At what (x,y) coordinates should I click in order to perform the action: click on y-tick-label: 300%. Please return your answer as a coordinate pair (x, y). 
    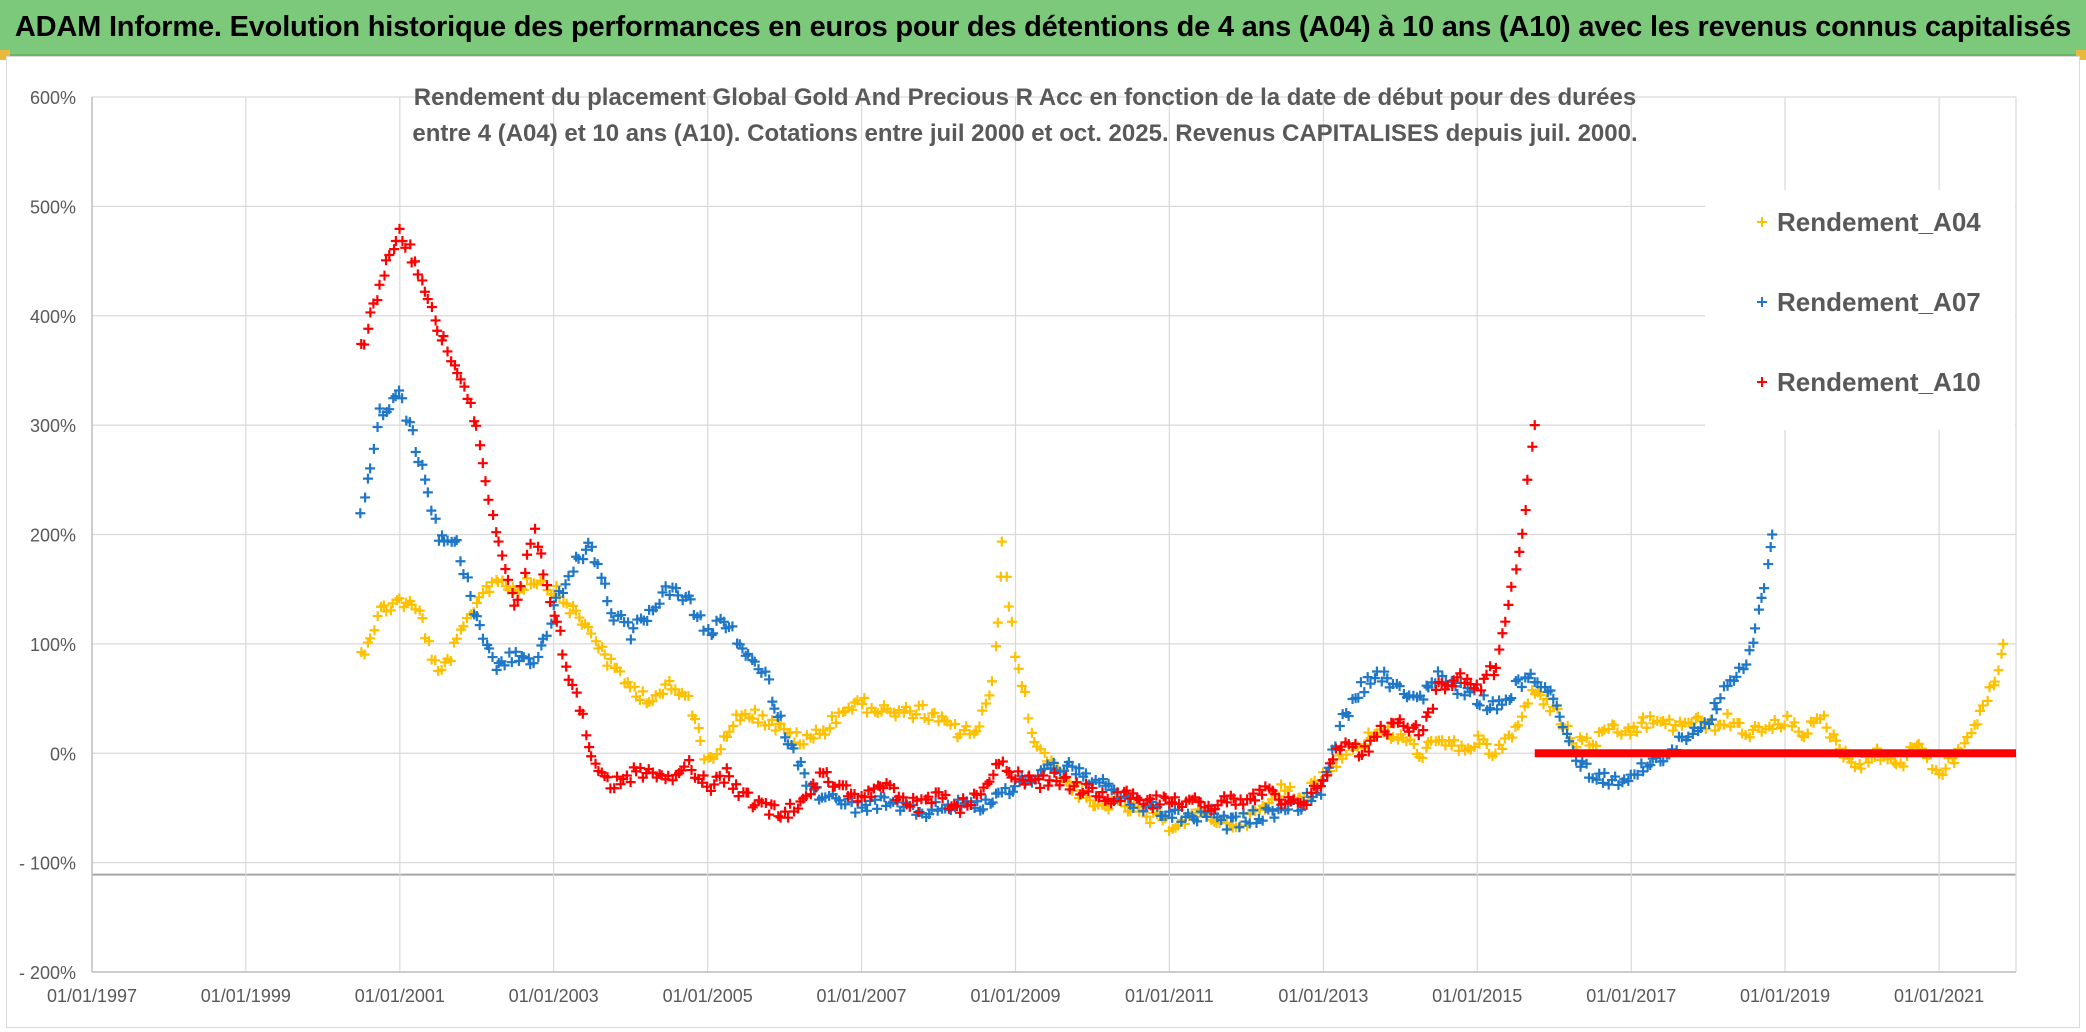
    Looking at the image, I should click on (53, 426).